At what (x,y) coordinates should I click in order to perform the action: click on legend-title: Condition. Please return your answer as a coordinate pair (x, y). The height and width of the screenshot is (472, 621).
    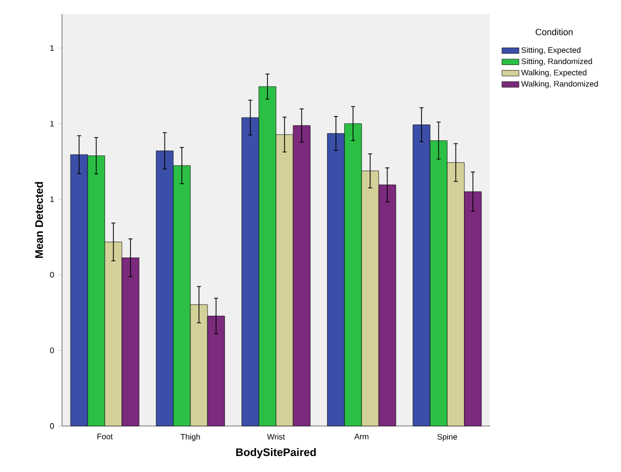
    Looking at the image, I should click on (554, 32).